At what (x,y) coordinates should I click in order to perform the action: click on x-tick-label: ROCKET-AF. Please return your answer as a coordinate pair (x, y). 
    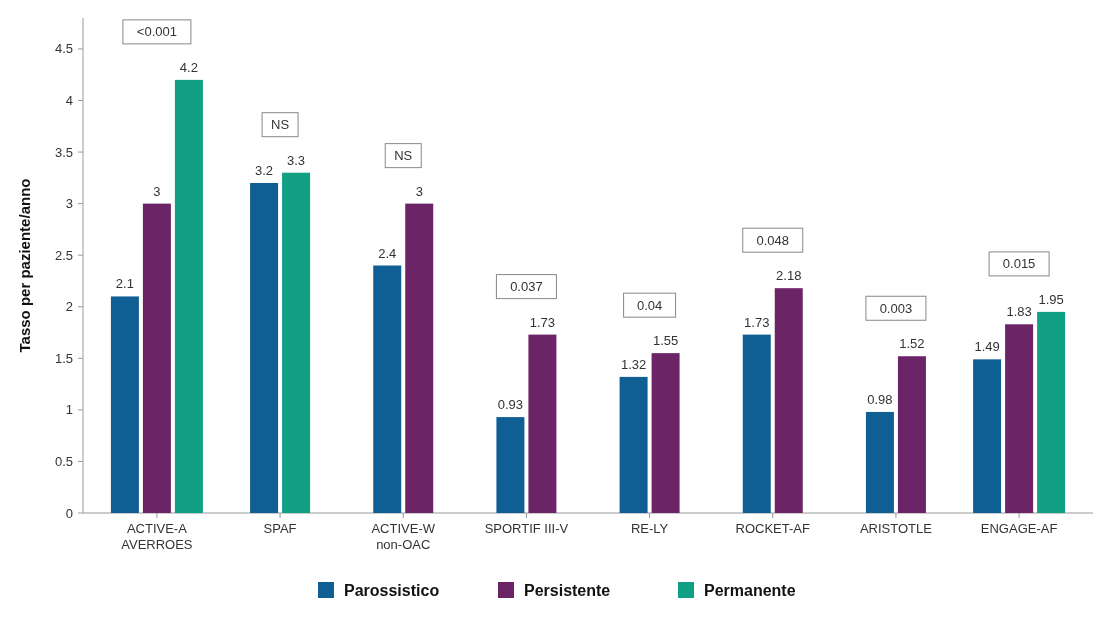
    Looking at the image, I should click on (773, 528).